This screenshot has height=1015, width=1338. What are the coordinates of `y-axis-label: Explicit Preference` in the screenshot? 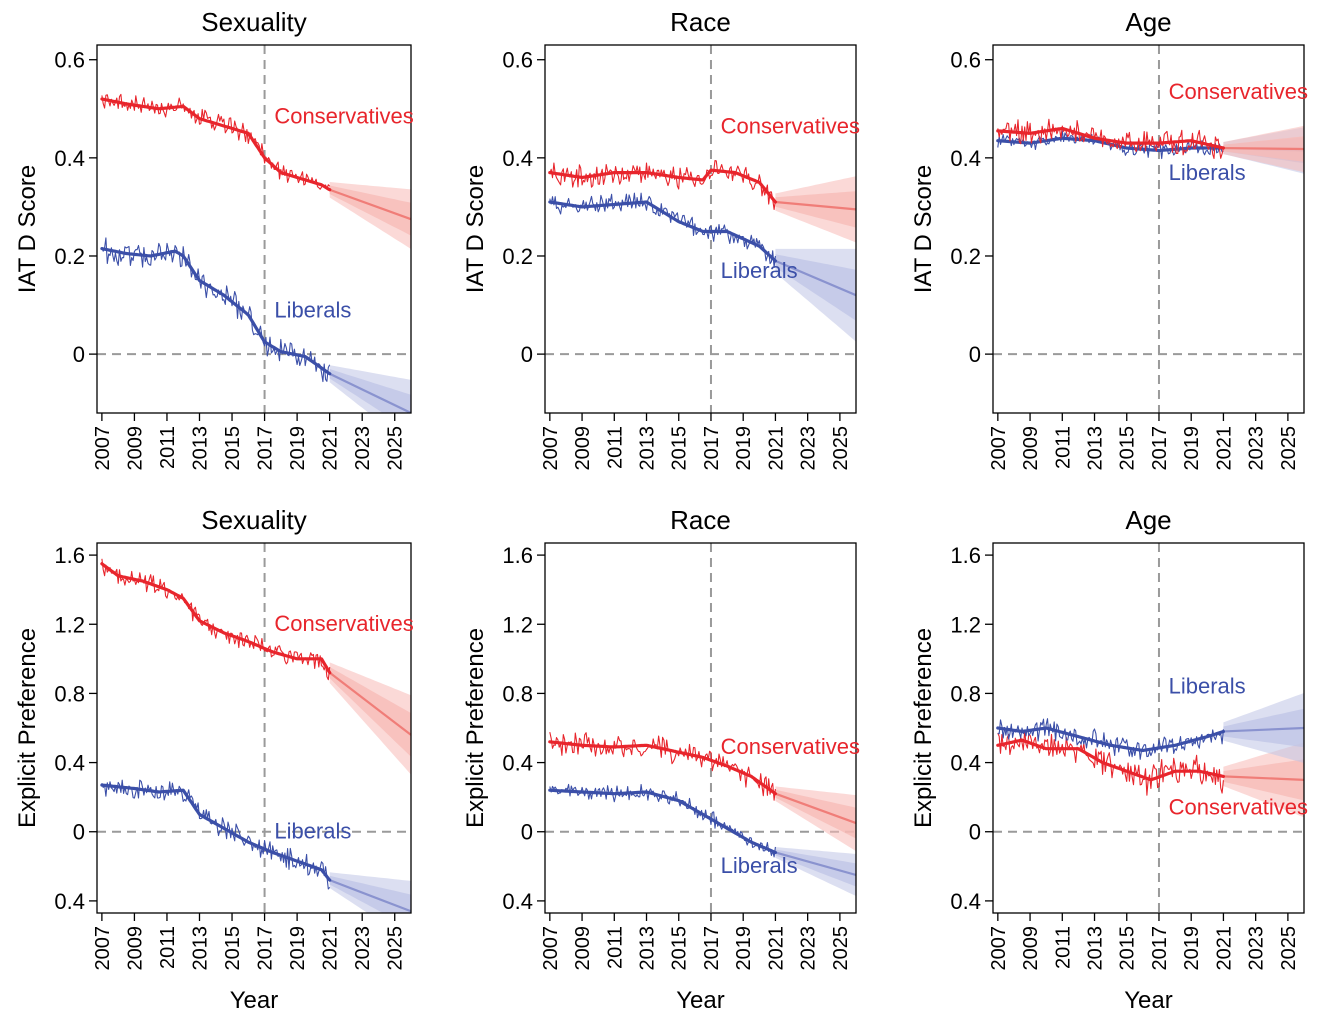 It's located at (27, 728).